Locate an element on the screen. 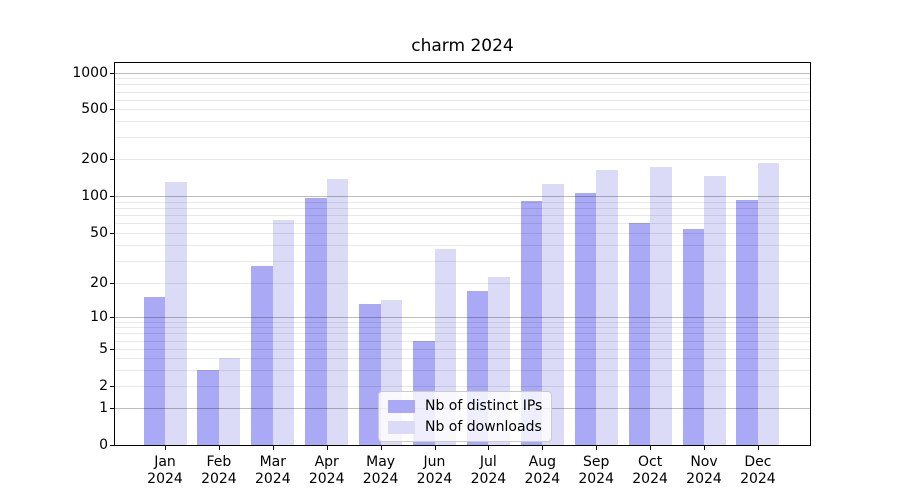 This screenshot has width=900, height=500. bar-distinct-ips-nov-2024 is located at coordinates (693, 336).